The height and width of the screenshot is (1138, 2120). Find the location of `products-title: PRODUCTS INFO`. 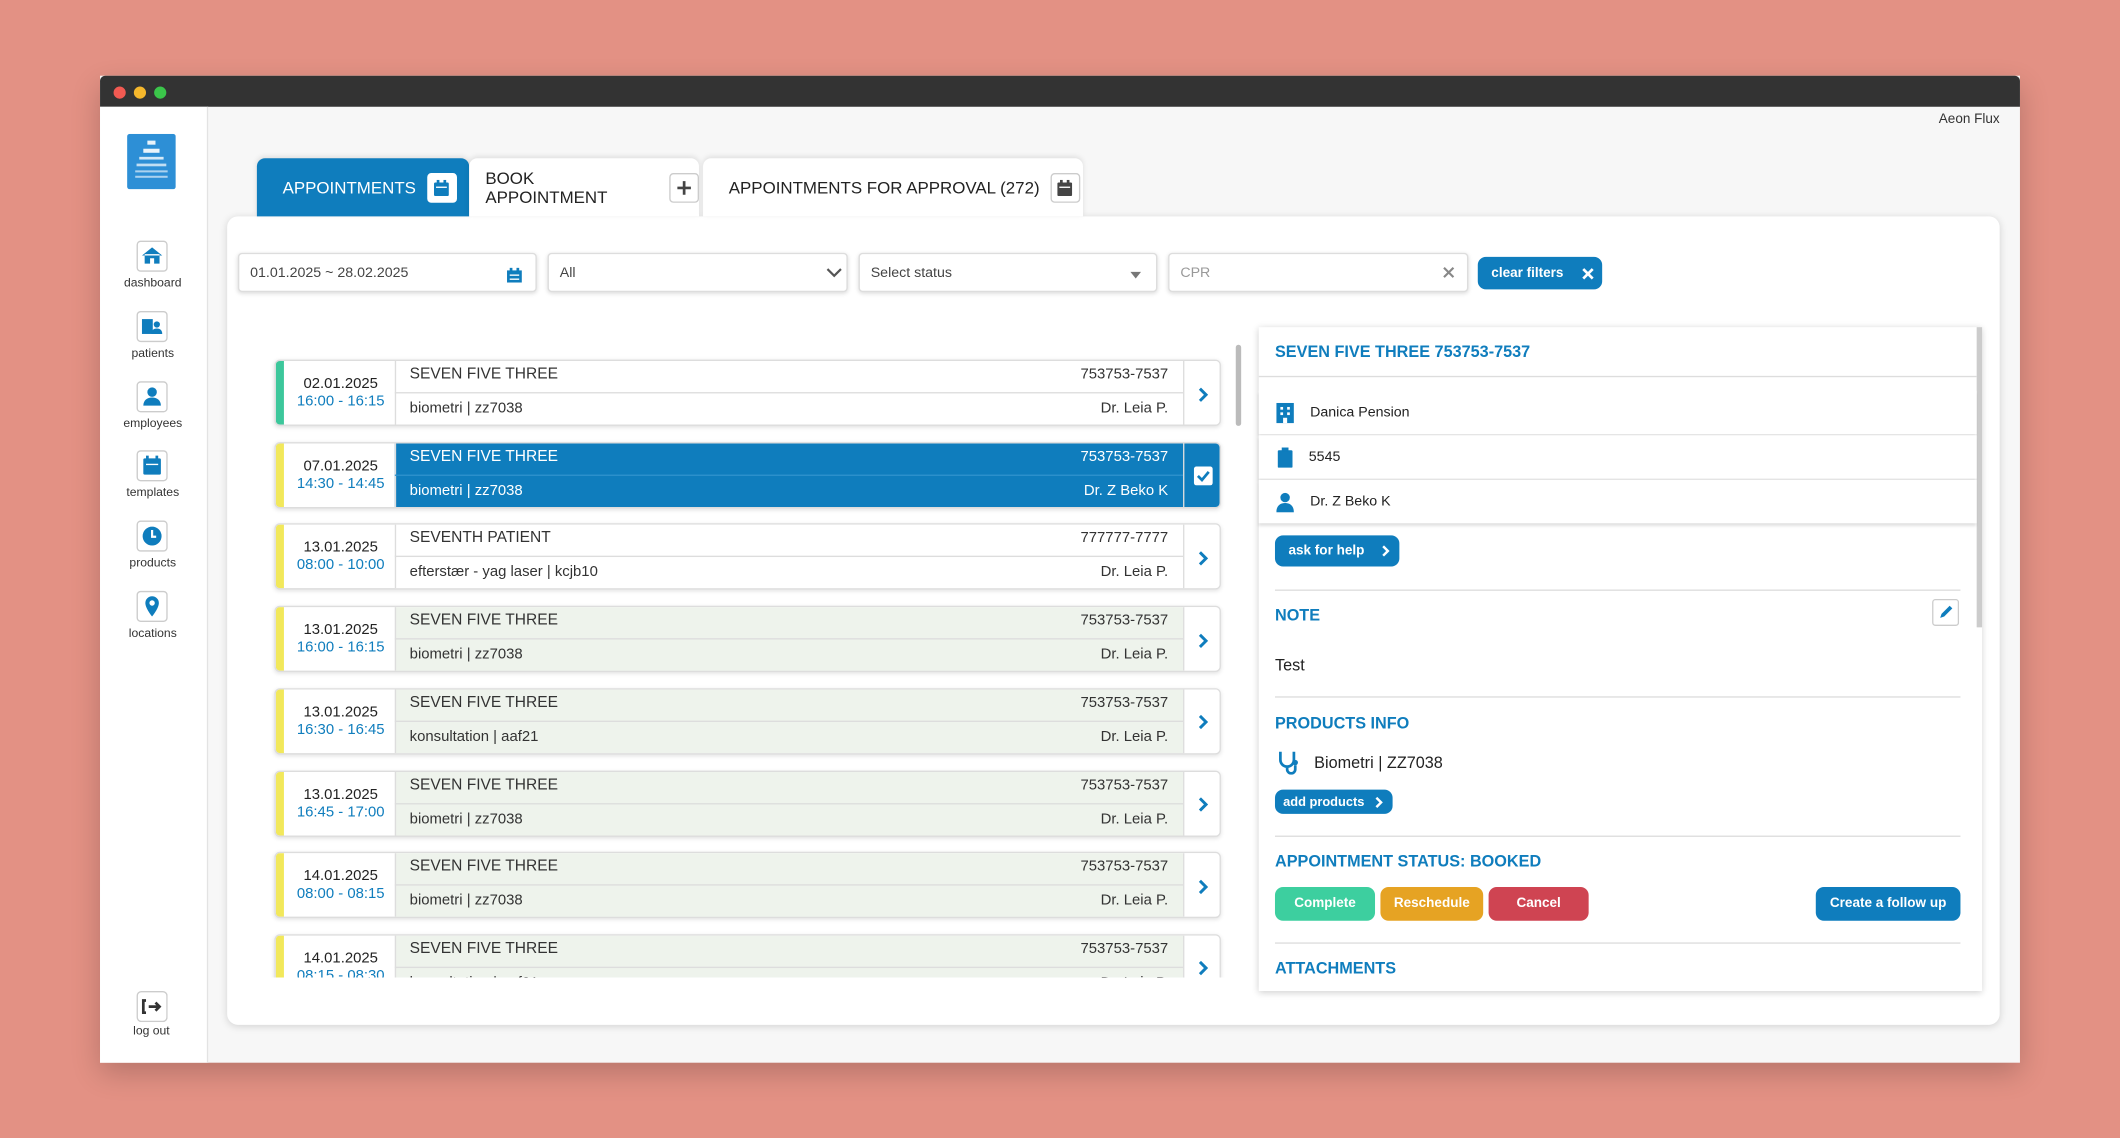

products-title: PRODUCTS INFO is located at coordinates (1342, 723).